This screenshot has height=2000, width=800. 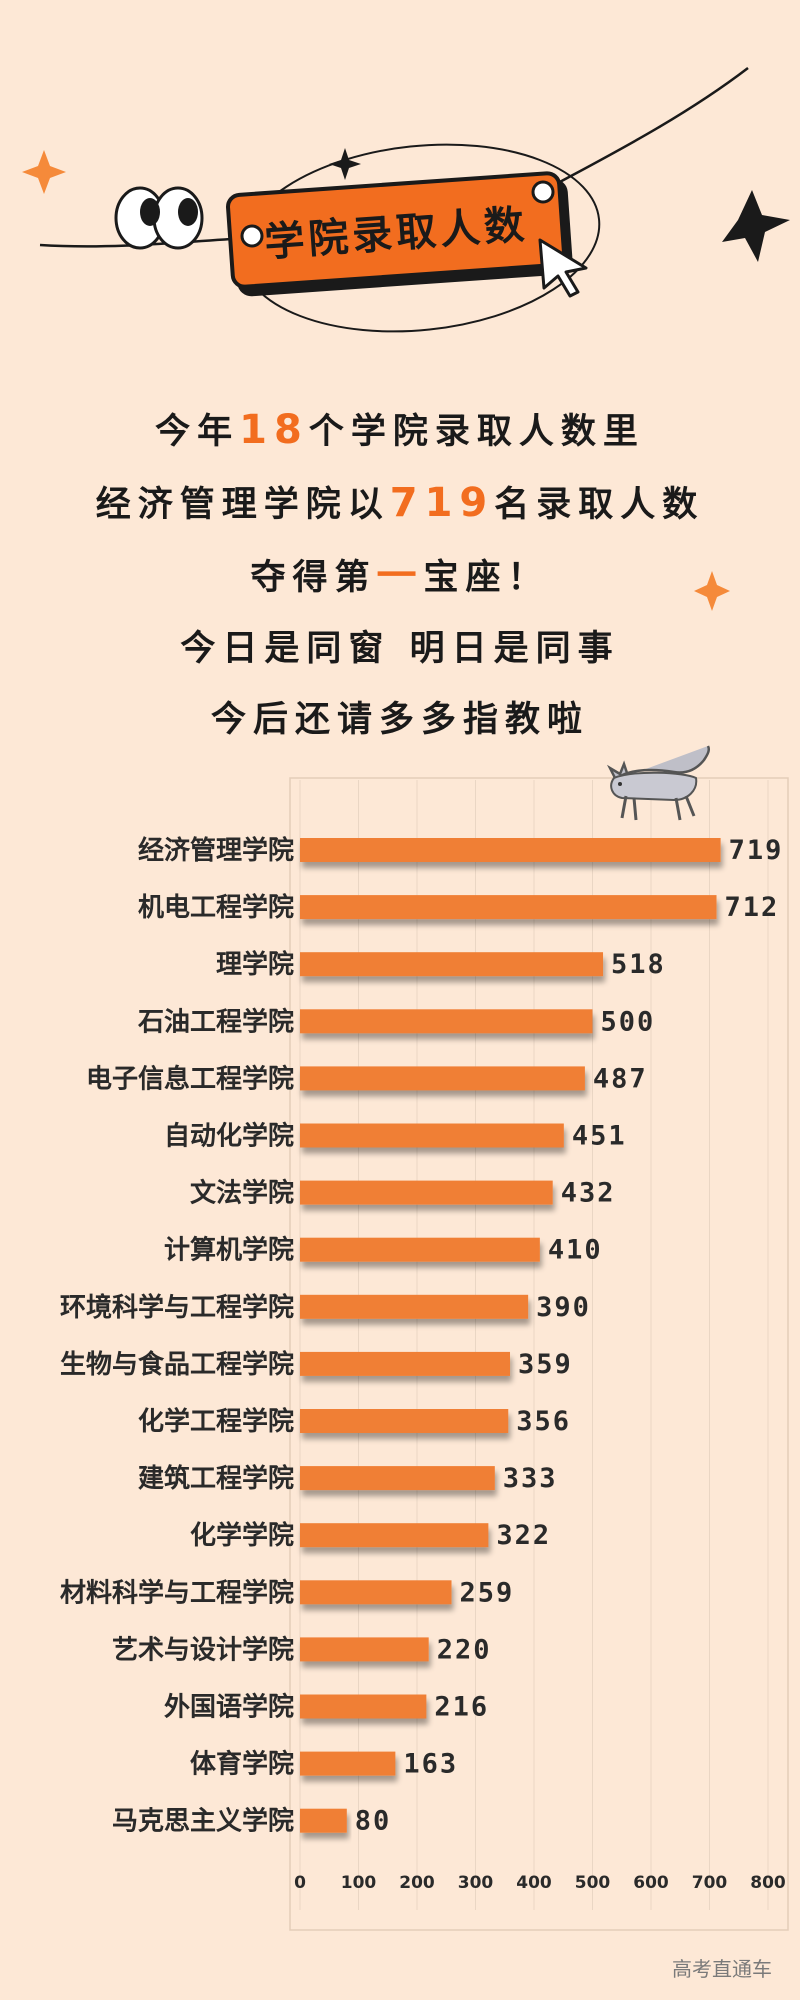 I want to click on value-label: 163, so click(x=430, y=1764).